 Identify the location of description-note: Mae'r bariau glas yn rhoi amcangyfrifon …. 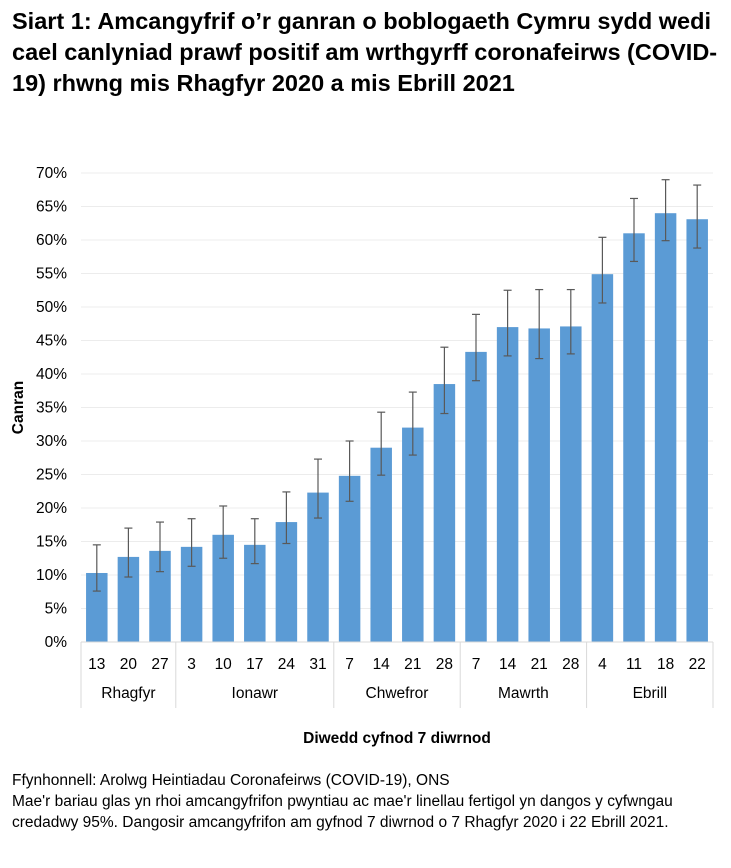
(342, 812).